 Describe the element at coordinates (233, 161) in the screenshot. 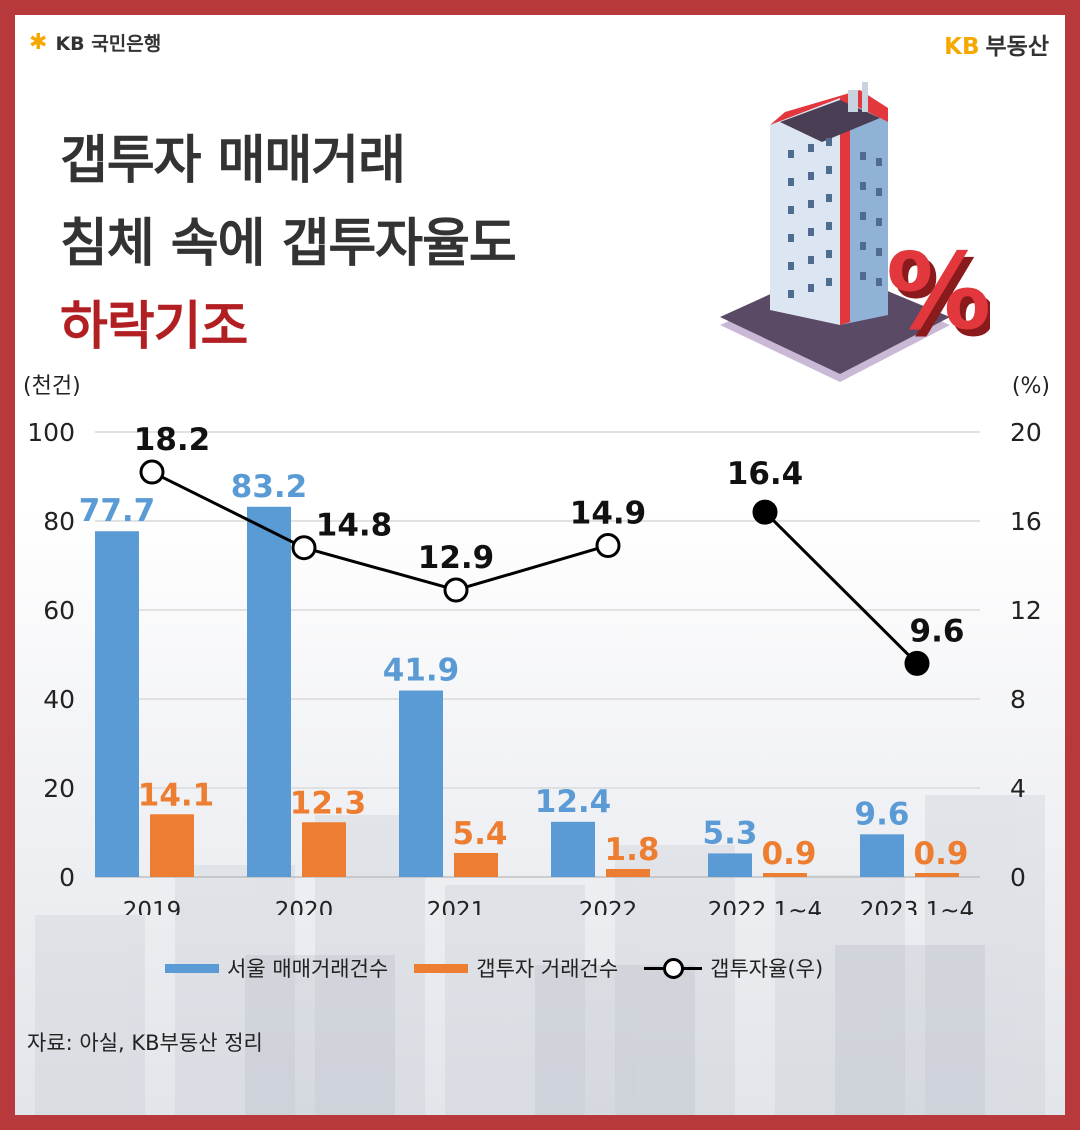

I see `title-line-1: 갭투자 매매거래` at that location.